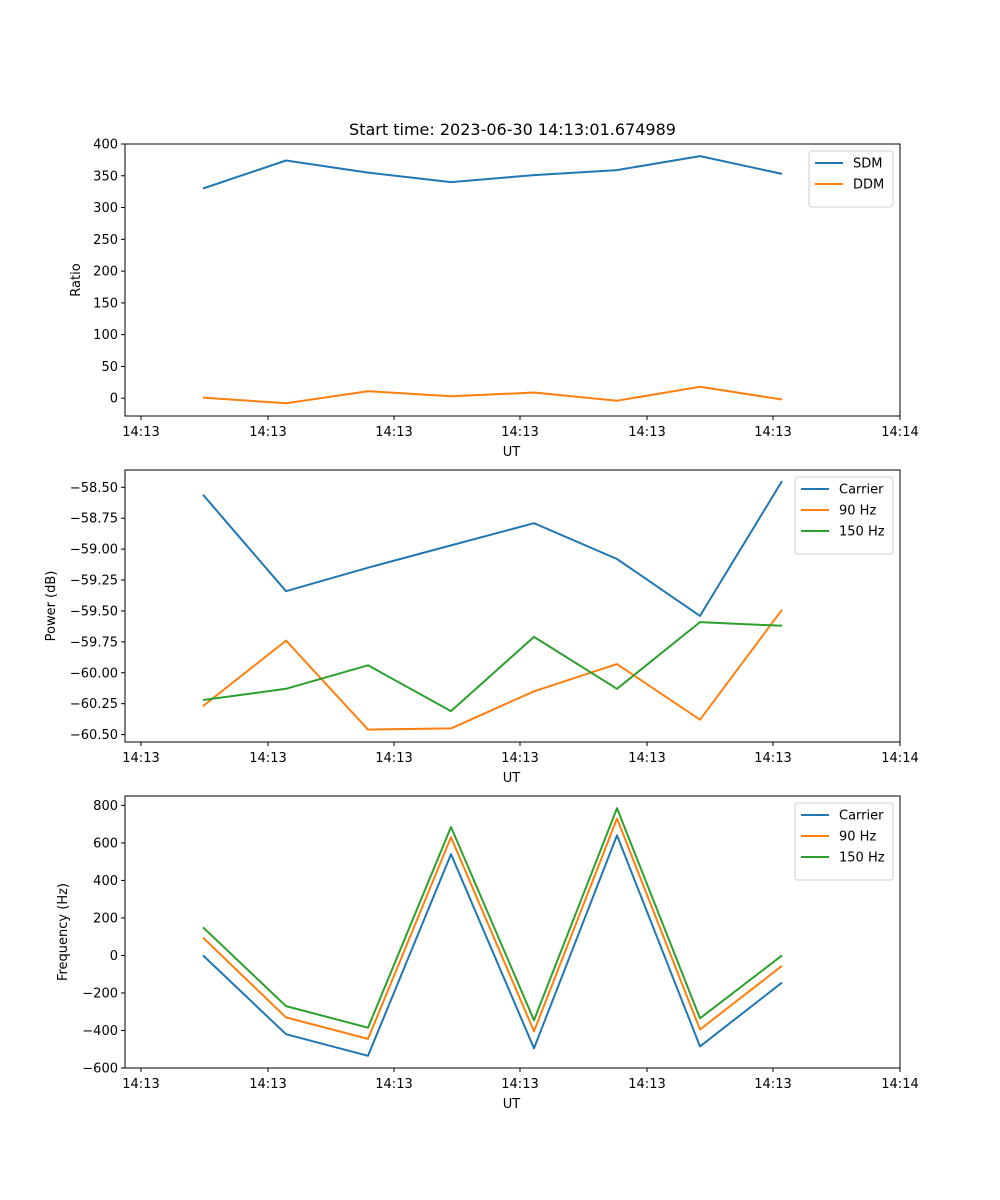  What do you see at coordinates (100, 993) in the screenshot?
I see `y-tick-label: −200` at bounding box center [100, 993].